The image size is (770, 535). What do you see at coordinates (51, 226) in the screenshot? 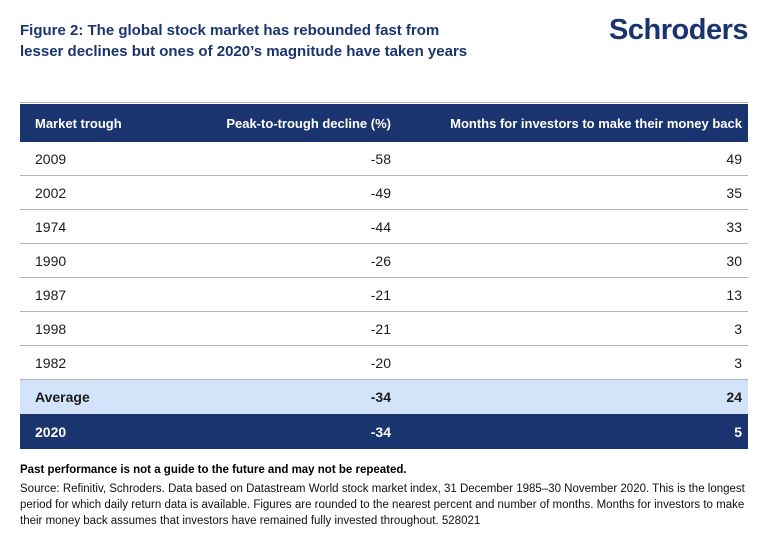
I see `cell-trough: 1974` at bounding box center [51, 226].